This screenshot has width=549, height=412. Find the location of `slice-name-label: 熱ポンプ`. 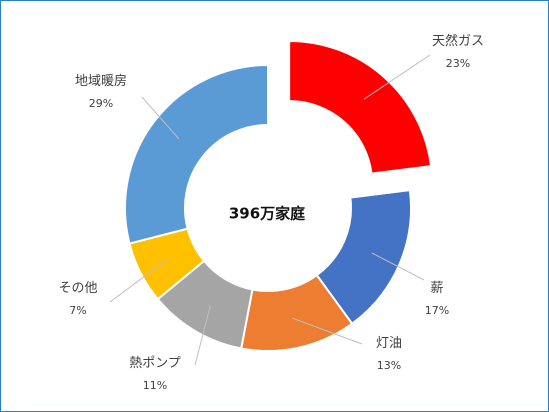

slice-name-label: 熱ポンプ is located at coordinates (155, 363).